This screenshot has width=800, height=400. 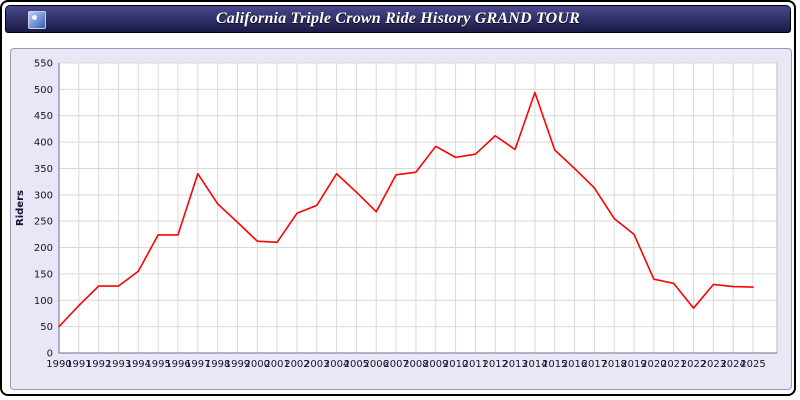 What do you see at coordinates (415, 364) in the screenshot?
I see `x-tick-label: 2008` at bounding box center [415, 364].